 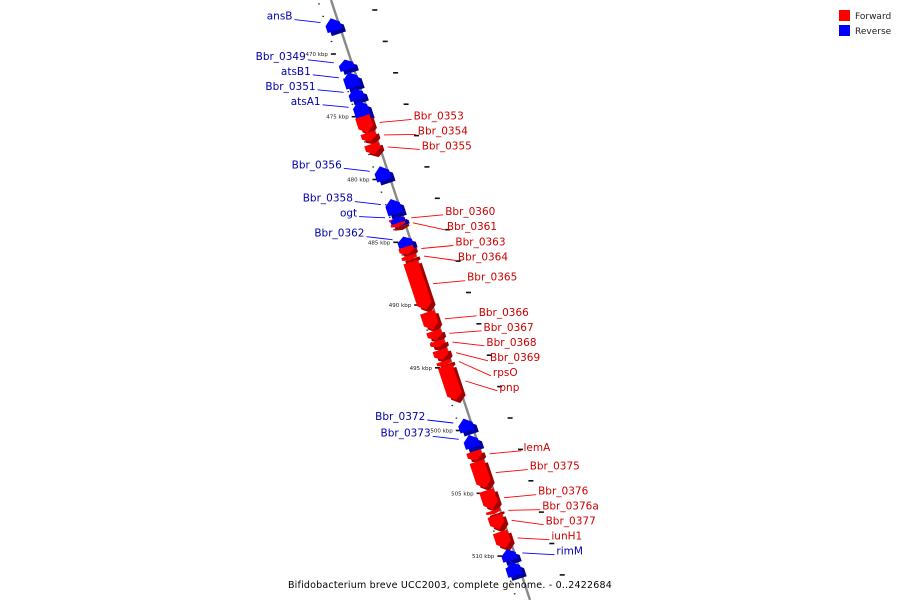 What do you see at coordinates (873, 17) in the screenshot?
I see `legend-forward-label: Forward` at bounding box center [873, 17].